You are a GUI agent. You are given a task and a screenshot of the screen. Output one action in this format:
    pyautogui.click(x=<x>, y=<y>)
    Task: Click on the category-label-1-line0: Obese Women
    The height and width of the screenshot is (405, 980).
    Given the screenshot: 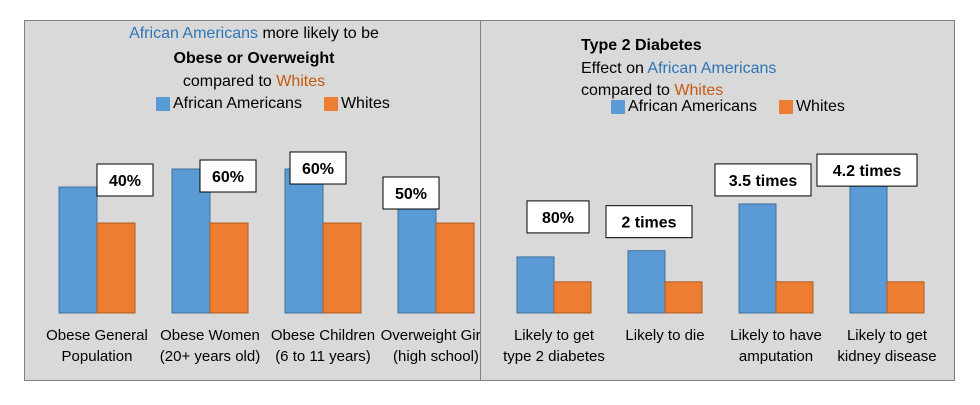 What is the action you would take?
    pyautogui.click(x=210, y=335)
    